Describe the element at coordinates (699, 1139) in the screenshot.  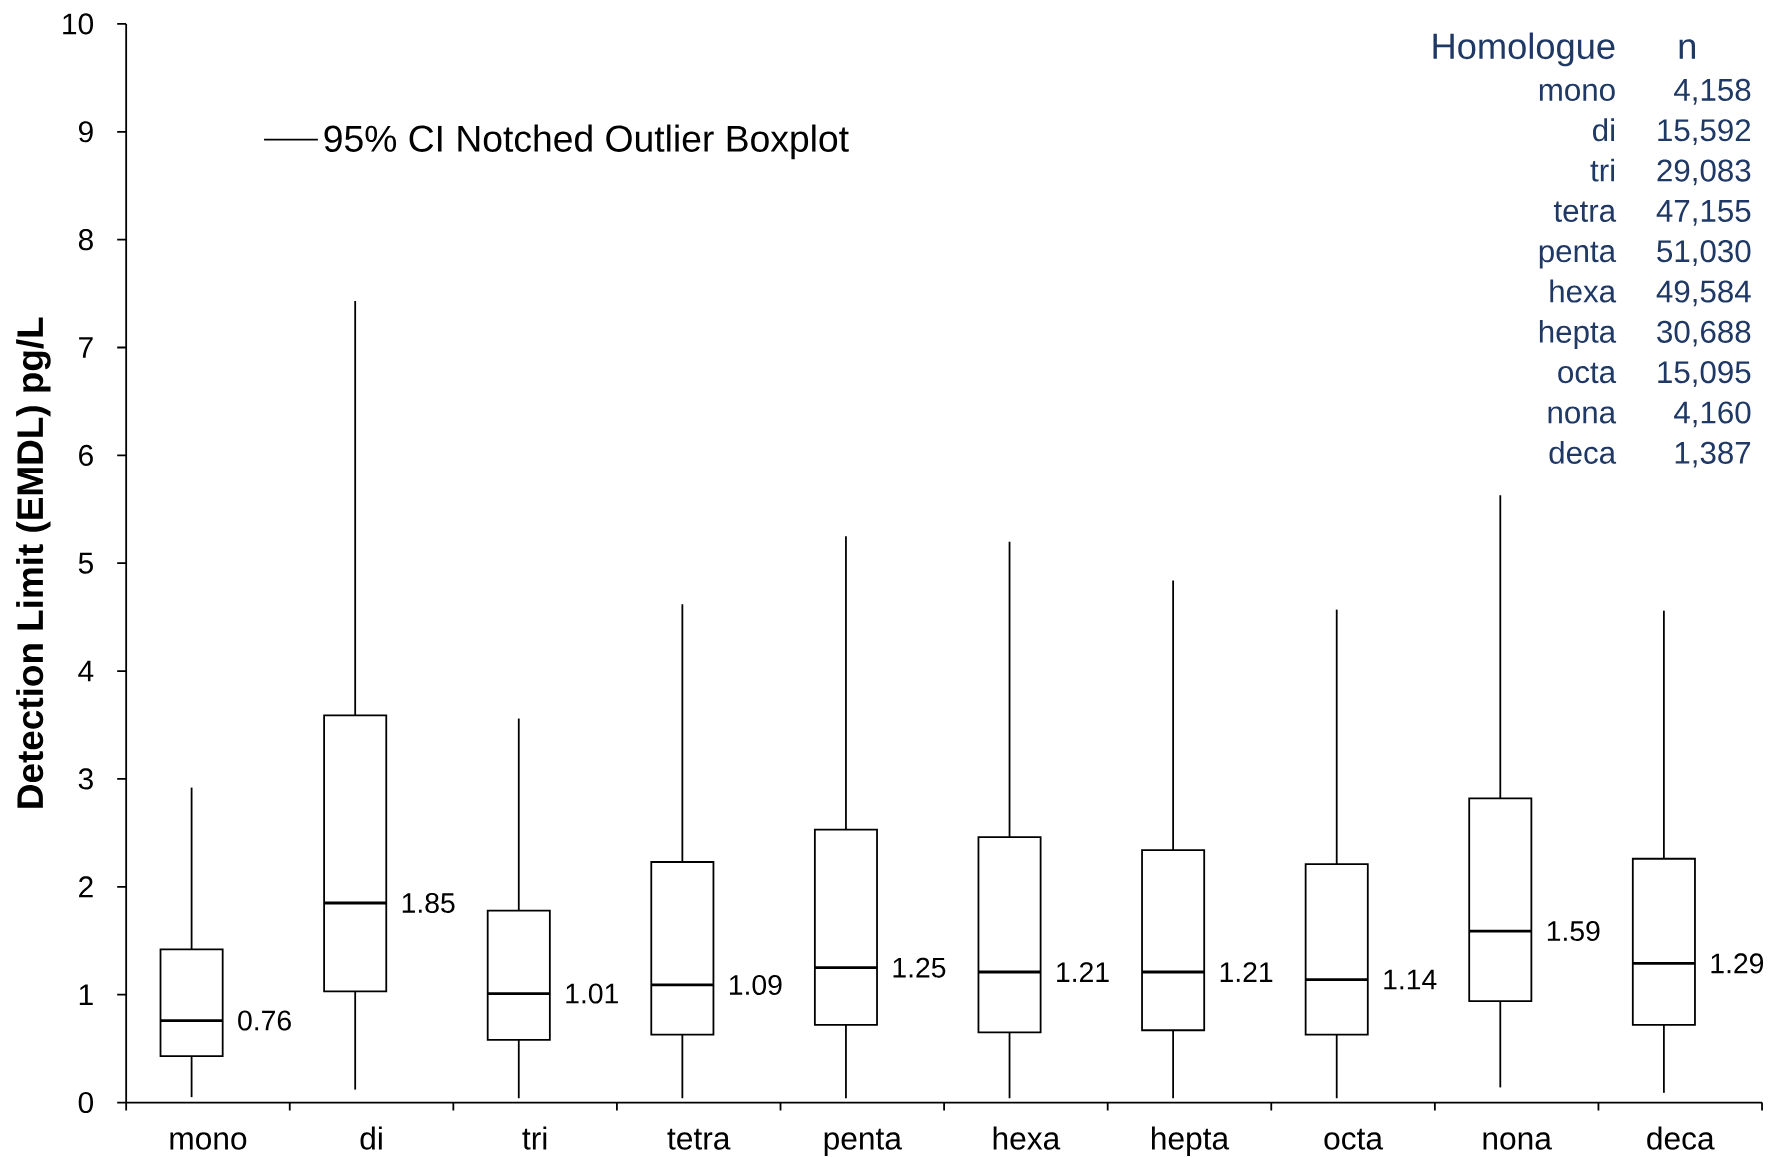
I see `x-tick-label: tetra` at that location.